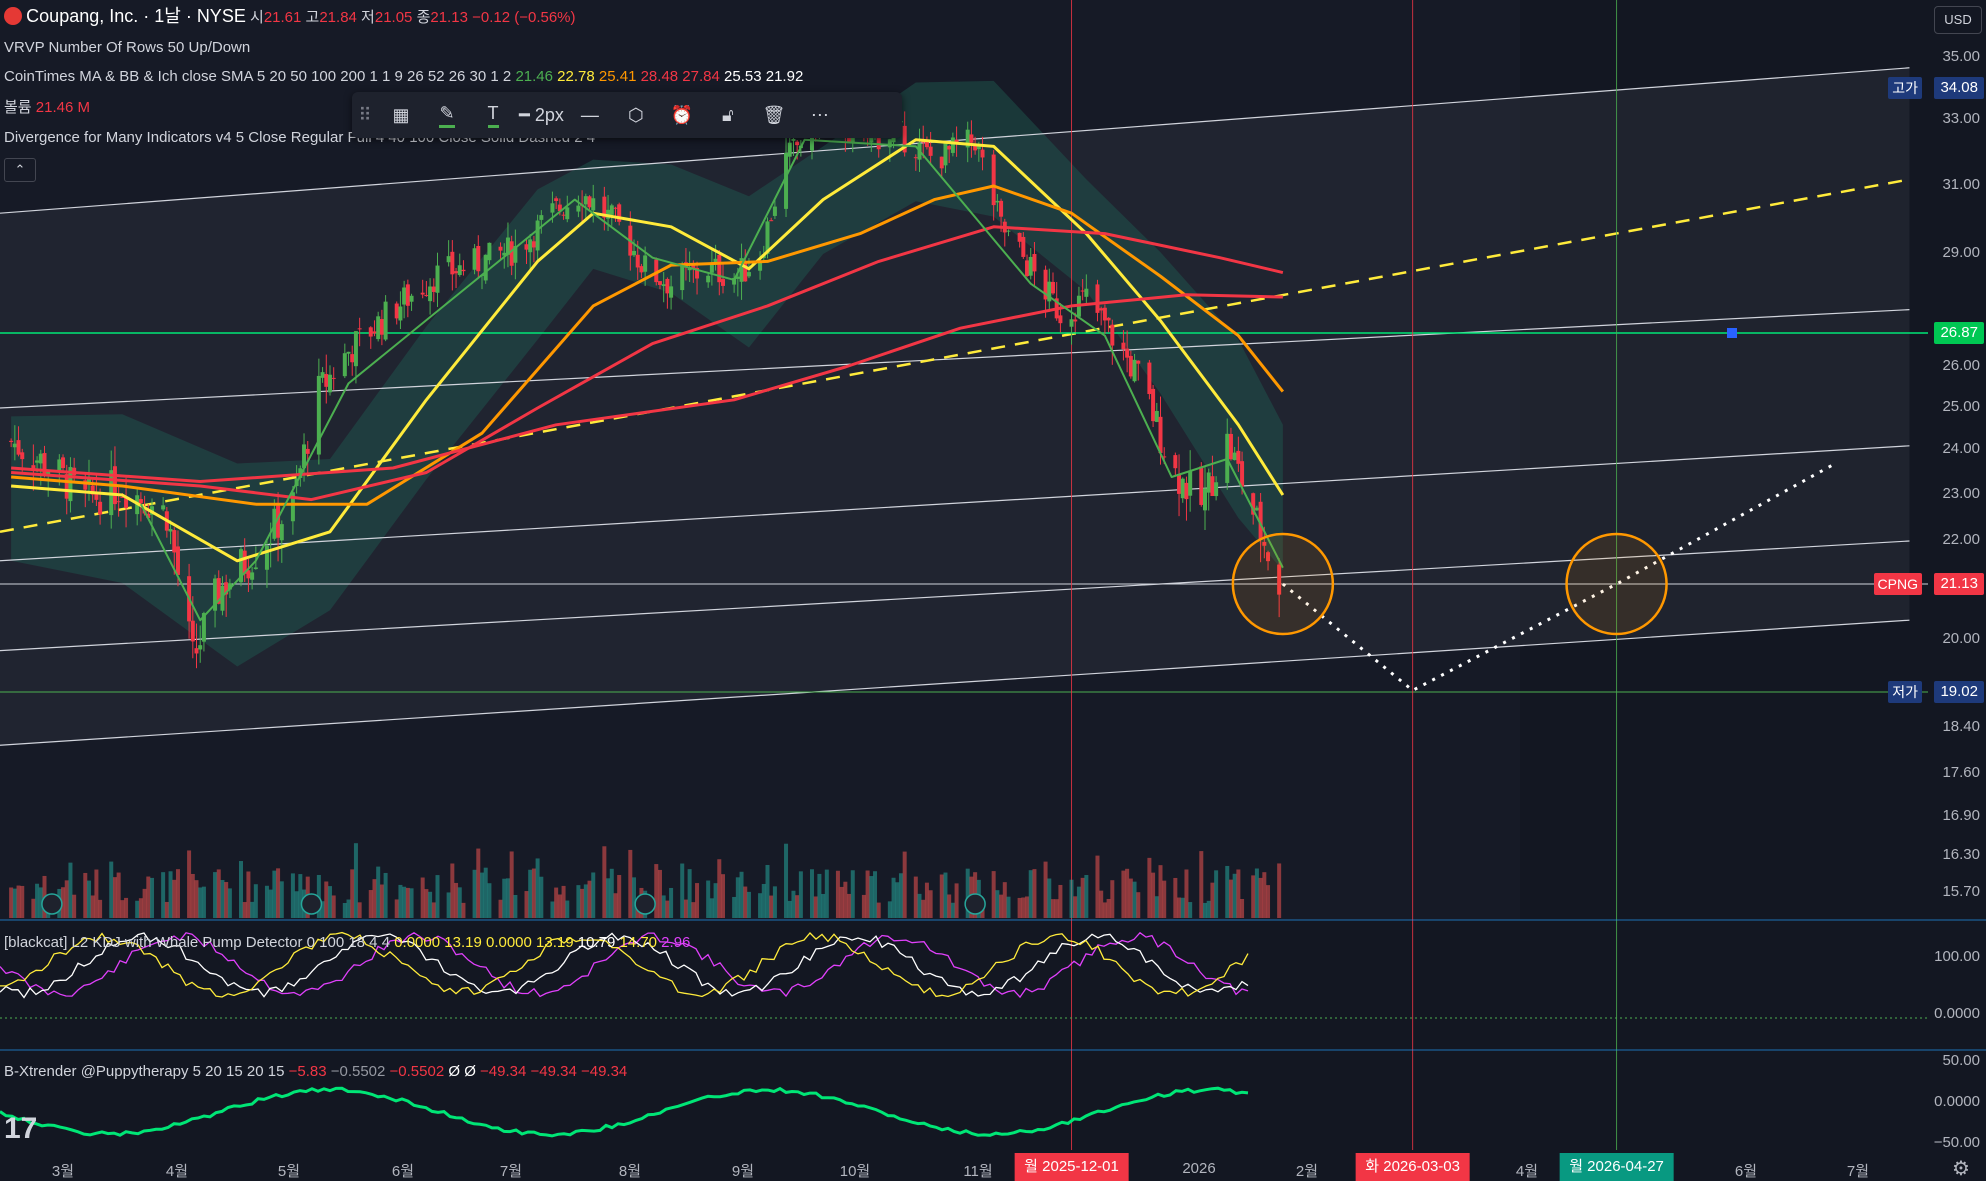  Describe the element at coordinates (127, 47) in the screenshot. I see `vrvp-legend: VRVP Number Of Rows 50 Up/Down` at that location.